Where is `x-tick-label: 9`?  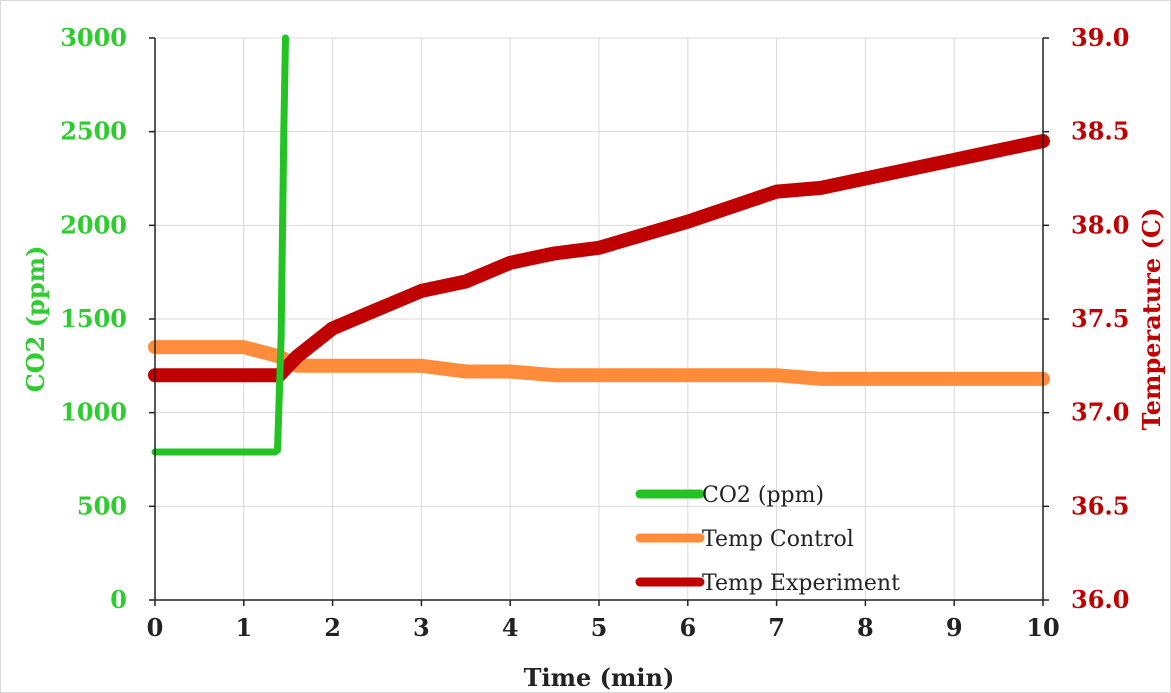
x-tick-label: 9 is located at coordinates (954, 627).